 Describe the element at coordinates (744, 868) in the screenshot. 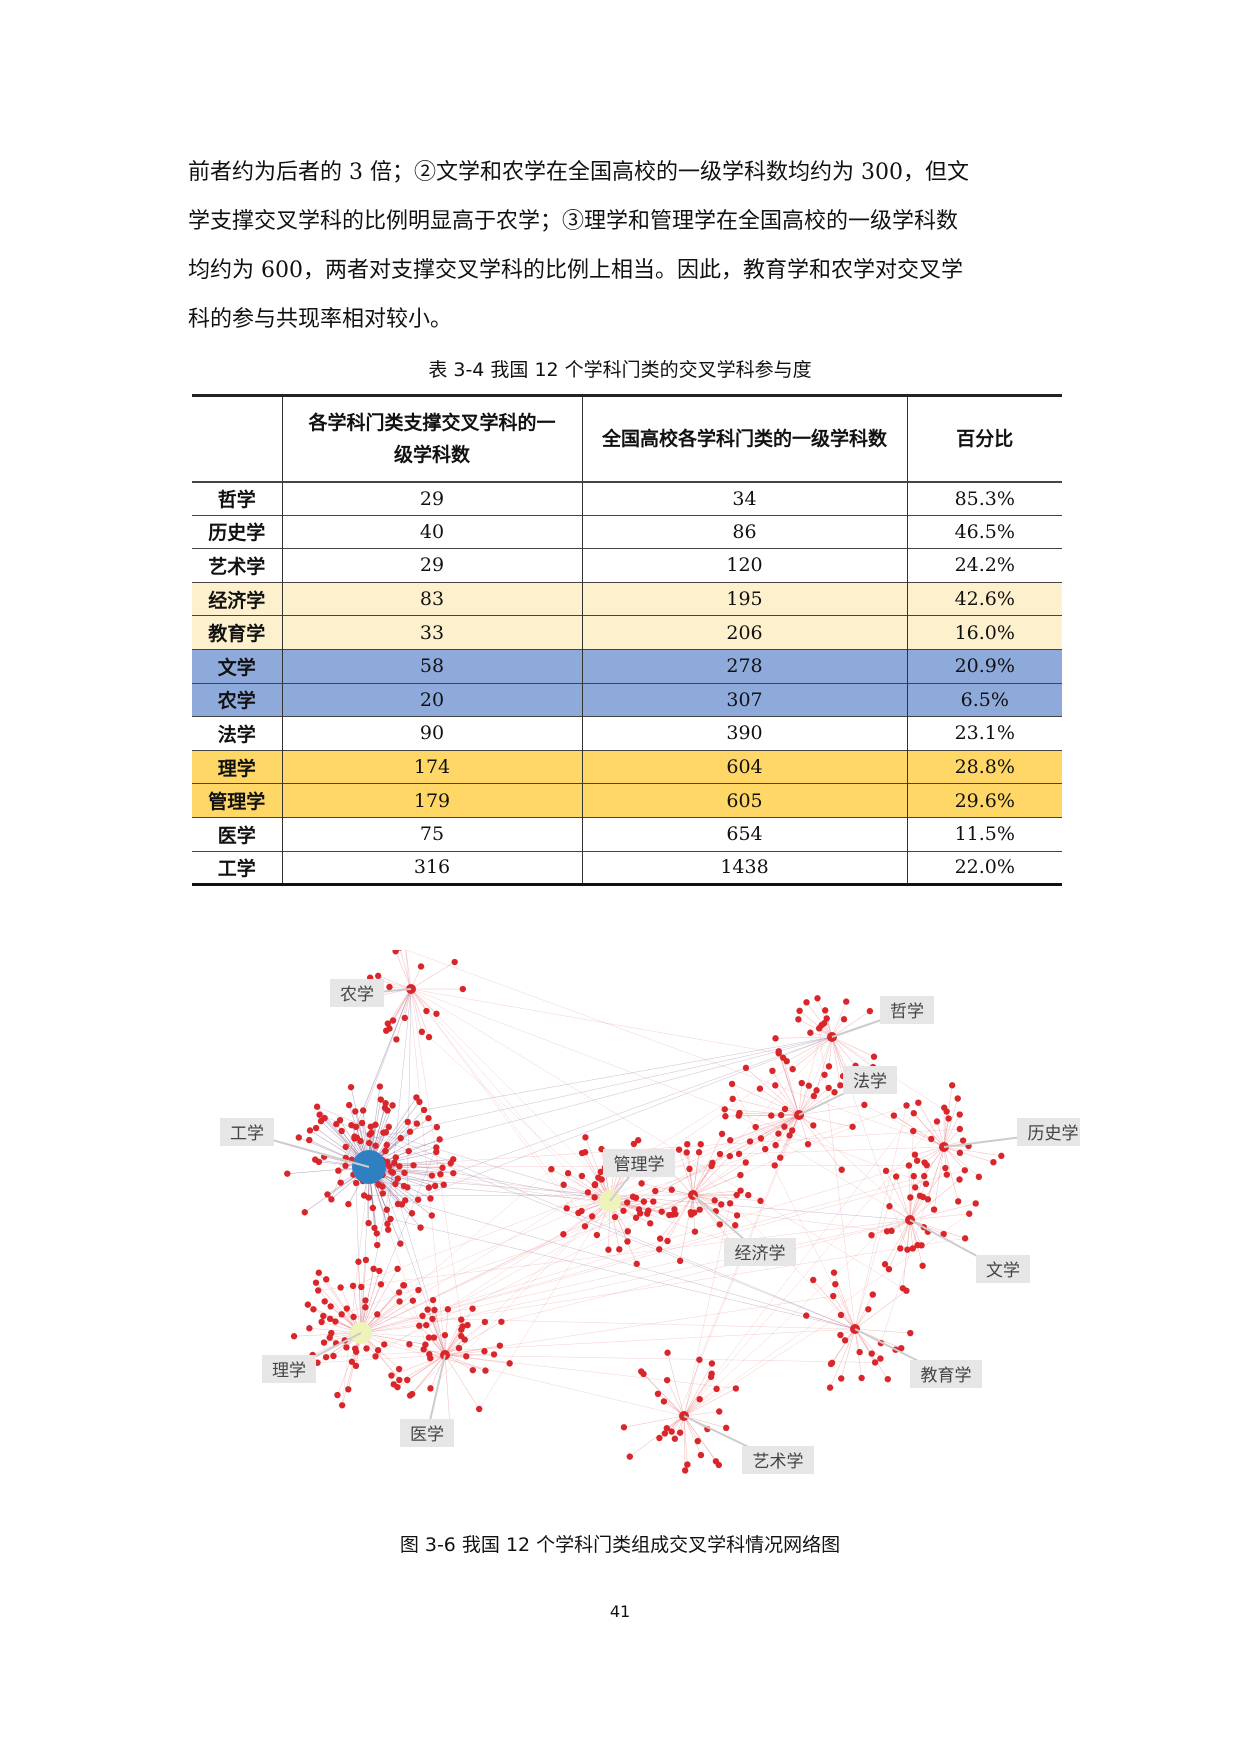

I see `cell-b: 1438` at that location.